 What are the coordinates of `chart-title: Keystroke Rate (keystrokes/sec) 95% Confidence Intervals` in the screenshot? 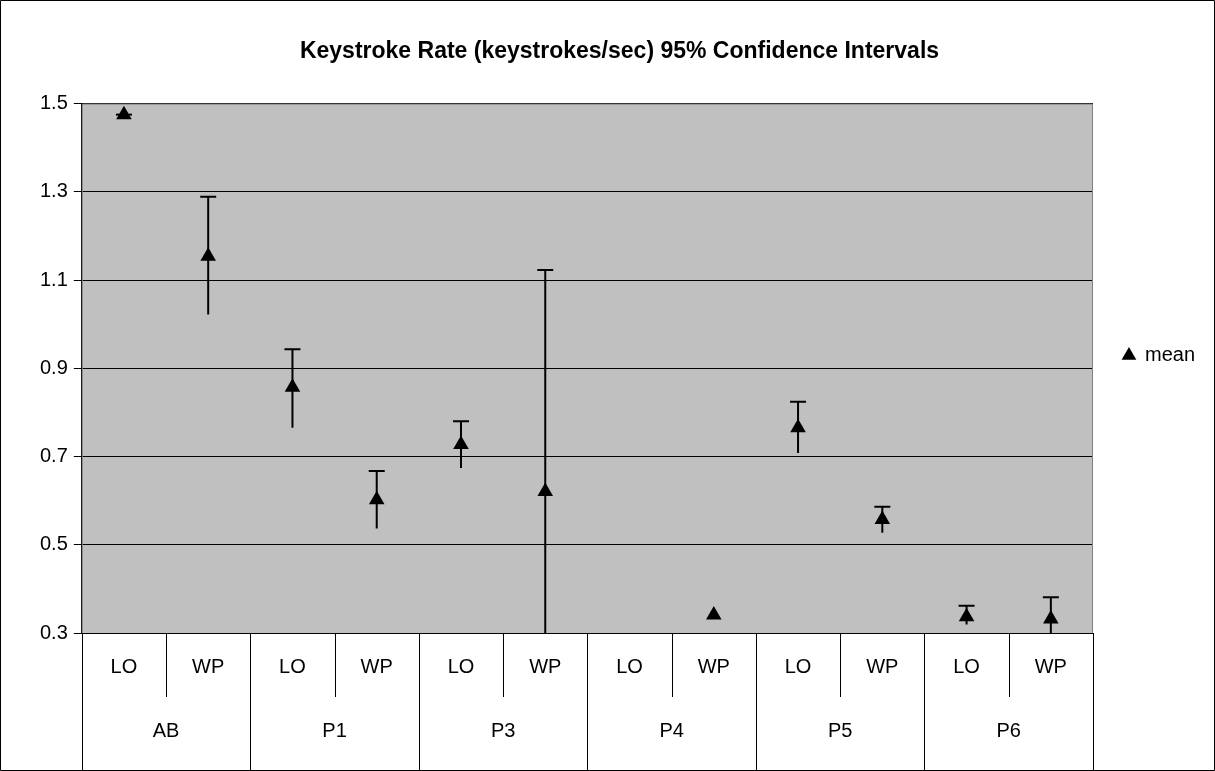 It's located at (619, 50).